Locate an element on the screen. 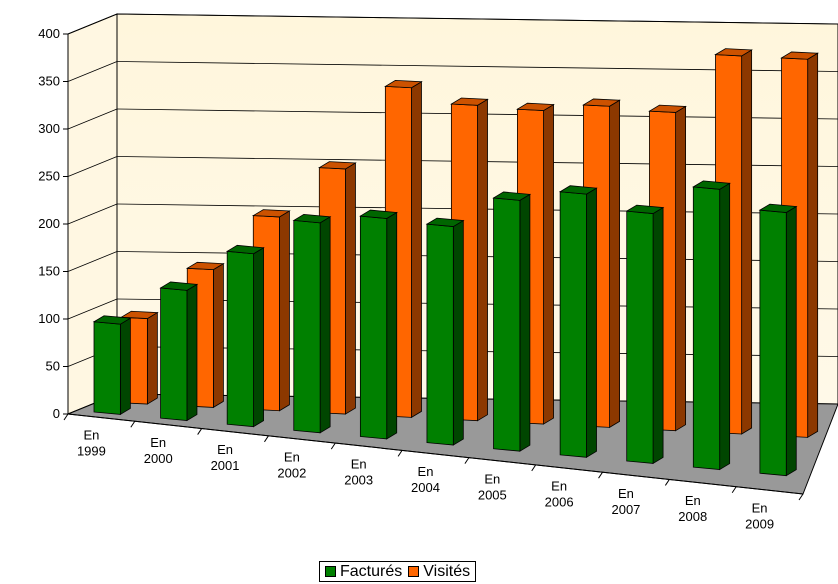 This screenshot has width=838, height=584. y-tick-label: 150 is located at coordinates (49, 271).